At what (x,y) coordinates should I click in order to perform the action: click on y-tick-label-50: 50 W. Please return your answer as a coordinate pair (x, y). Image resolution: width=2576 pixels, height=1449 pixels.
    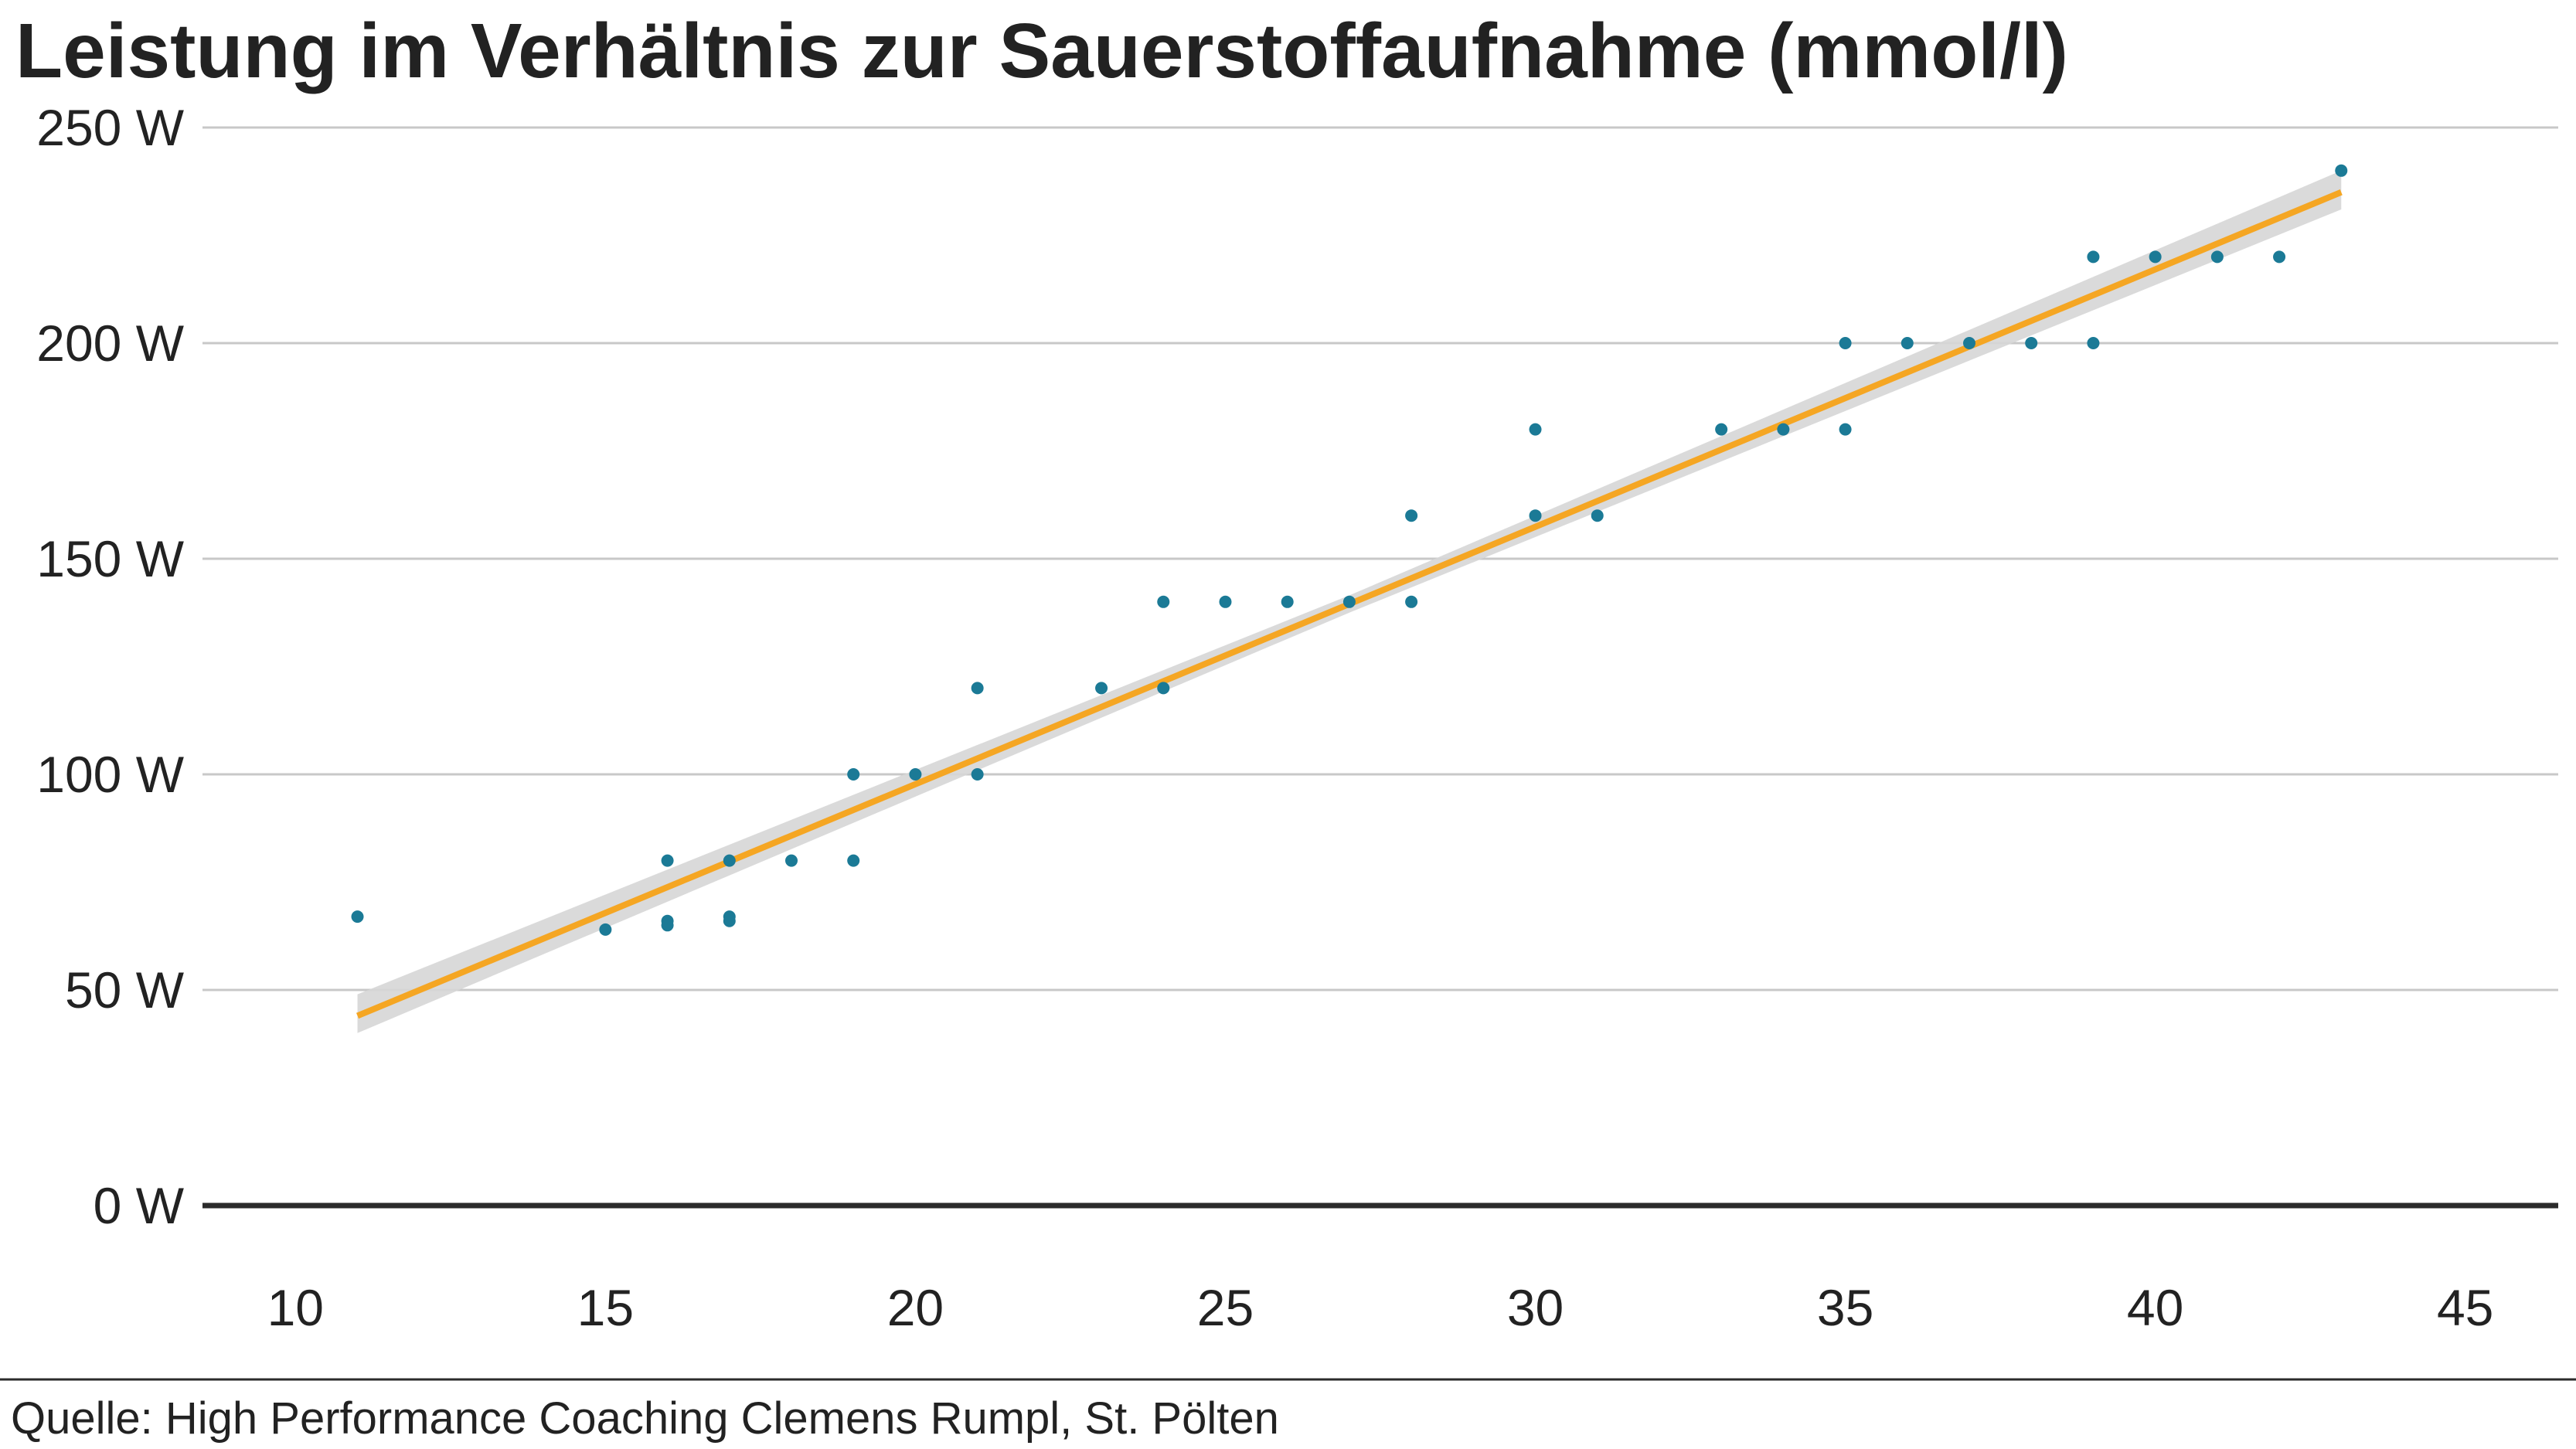
    Looking at the image, I should click on (125, 990).